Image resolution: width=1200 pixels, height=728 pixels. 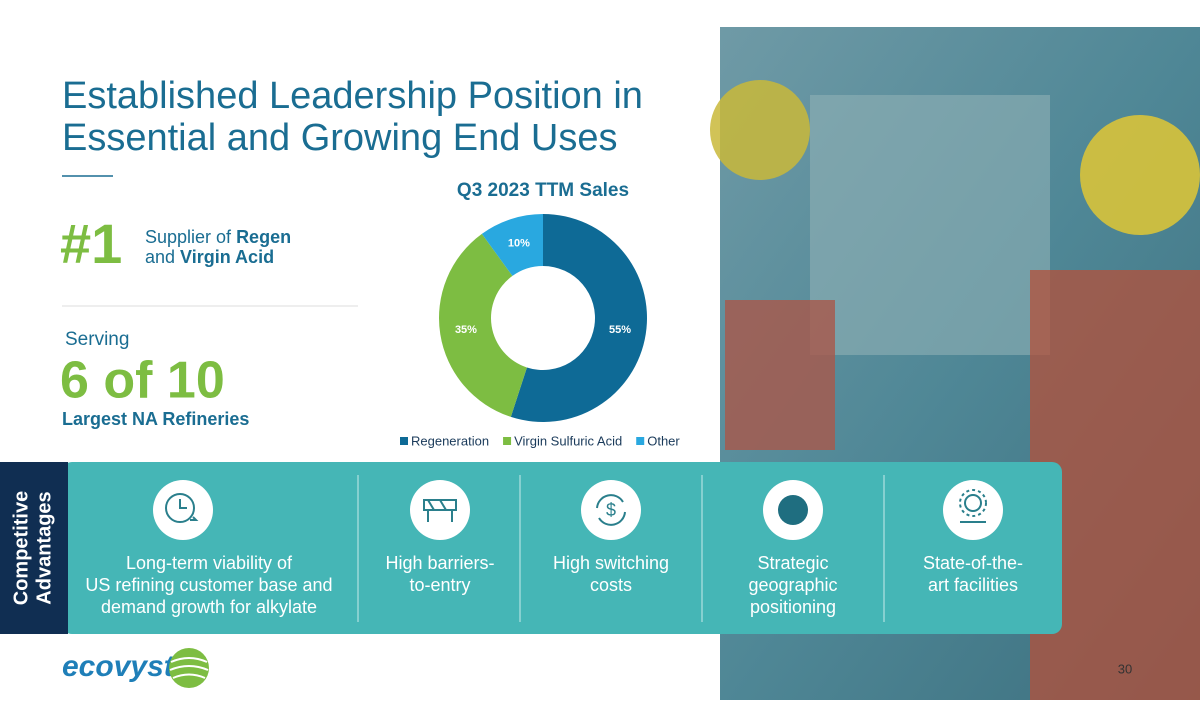 I want to click on advantages-tab, so click(x=34, y=548).